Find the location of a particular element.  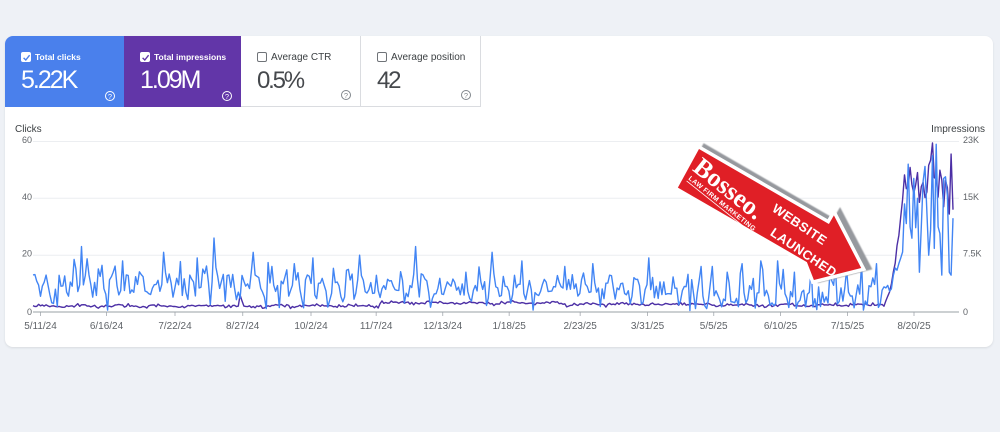

svg-text: 7/15/25 is located at coordinates (848, 326).